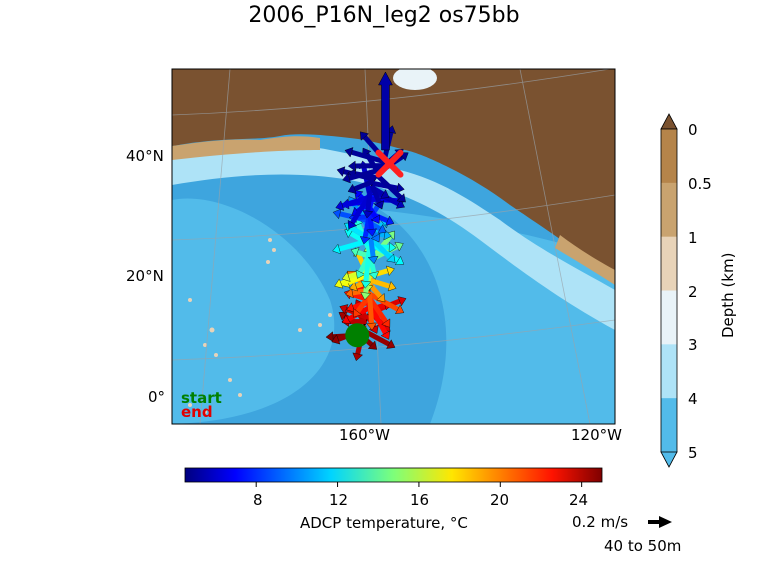 This screenshot has width=768, height=576. Describe the element at coordinates (669, 121) in the screenshot. I see `depth-colorbar-top-extension` at that location.